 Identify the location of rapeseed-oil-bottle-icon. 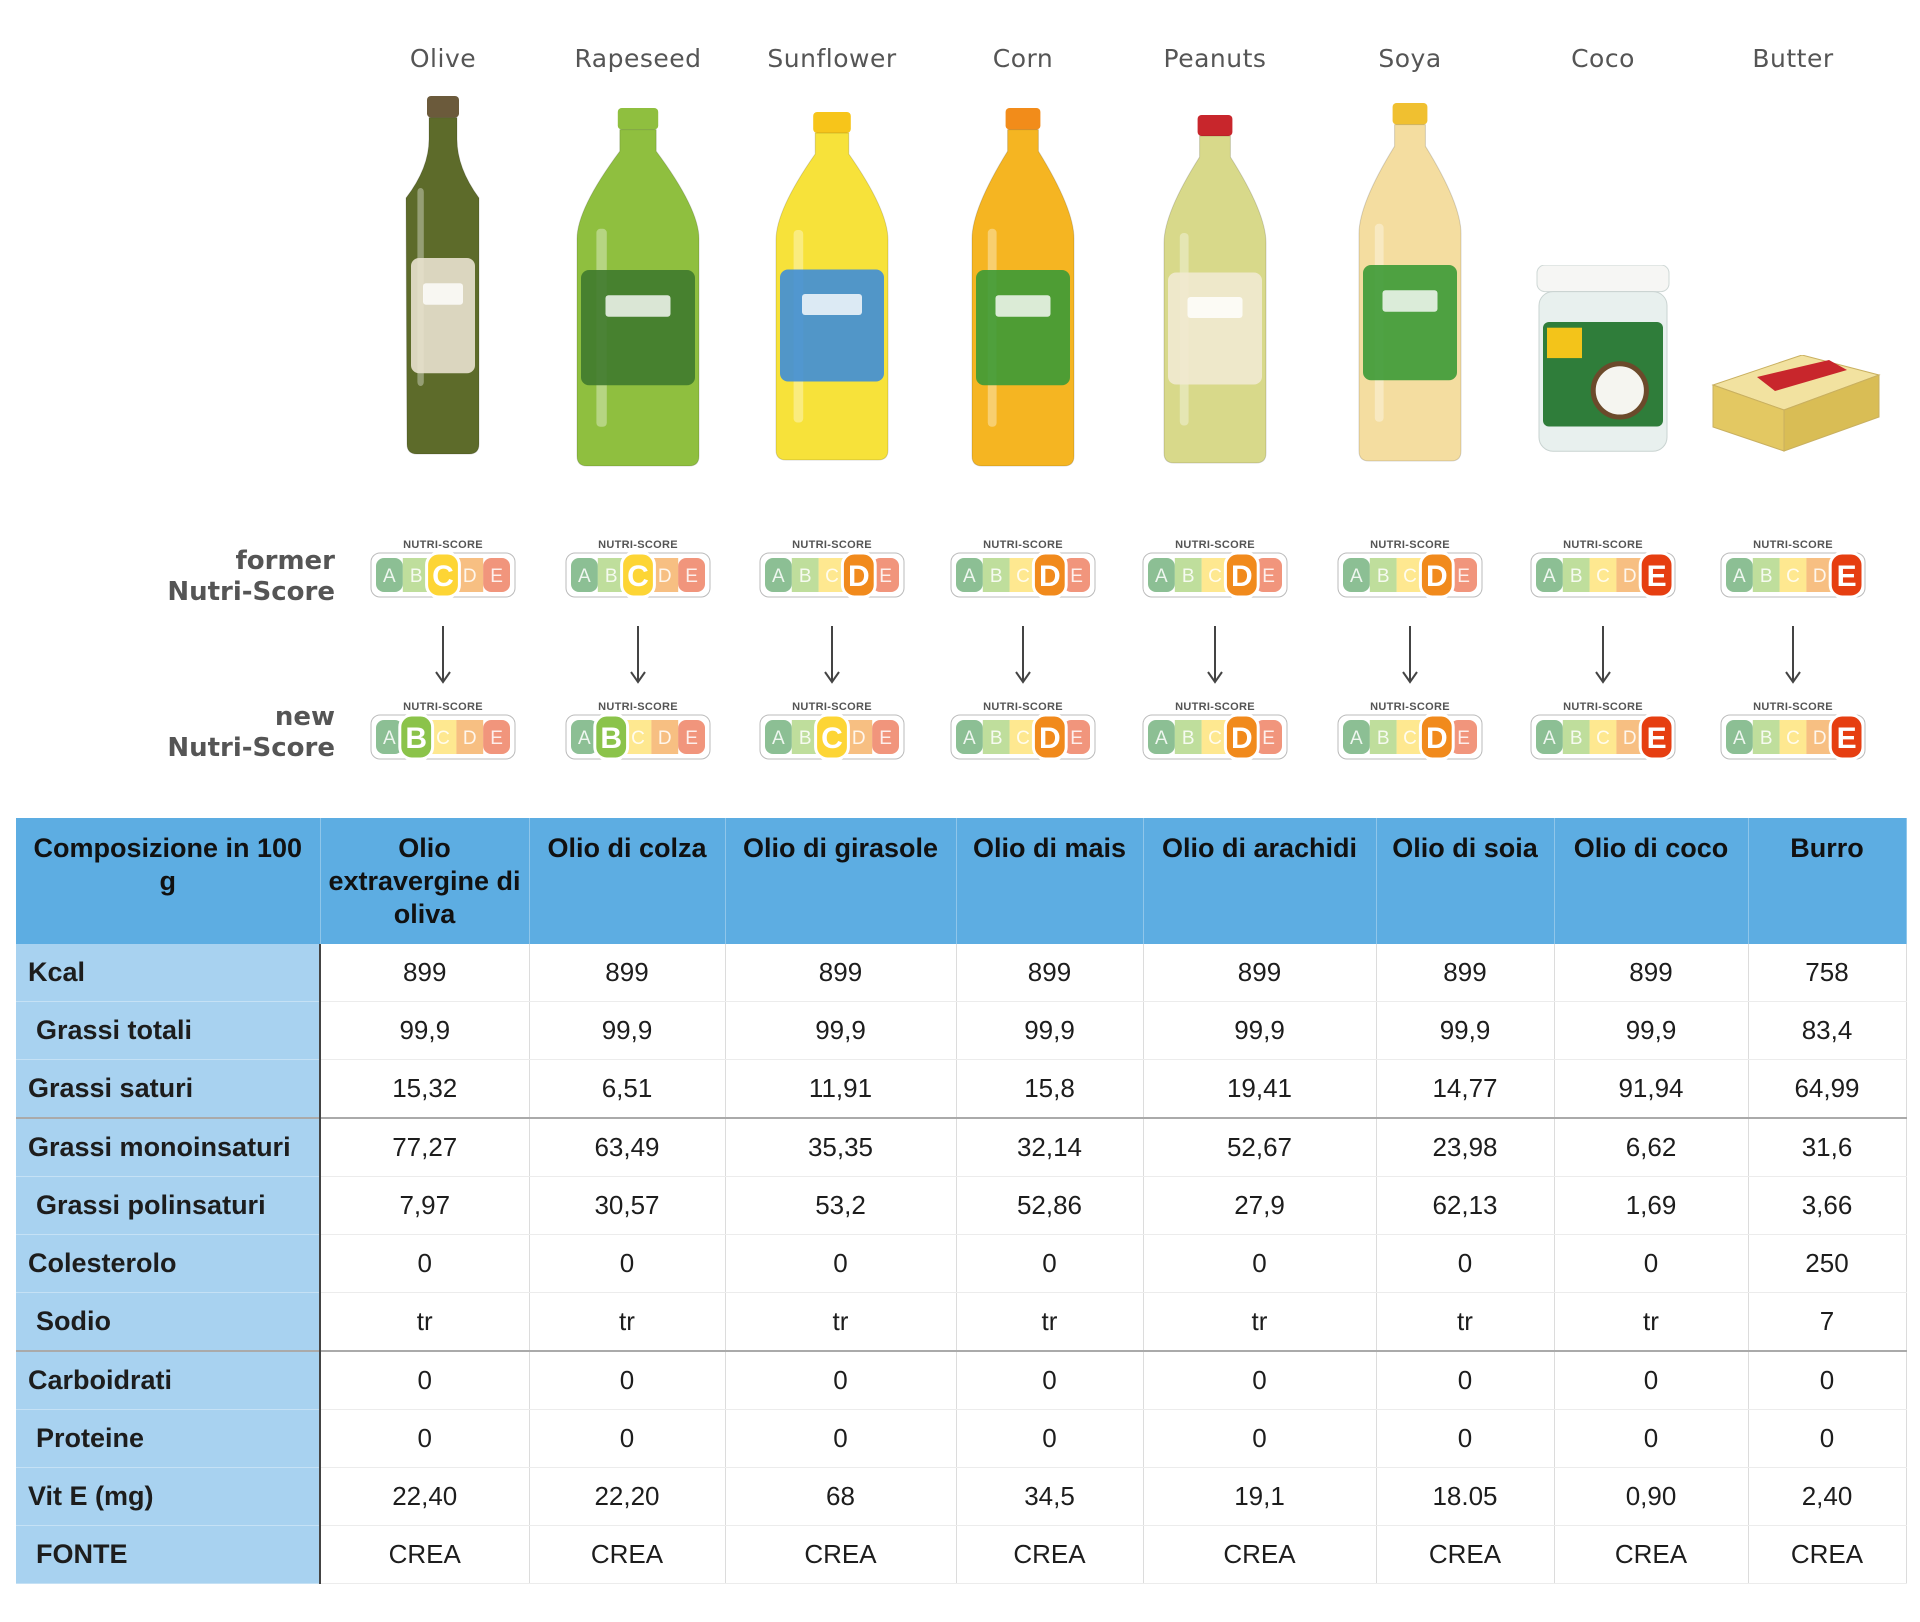
(638, 290).